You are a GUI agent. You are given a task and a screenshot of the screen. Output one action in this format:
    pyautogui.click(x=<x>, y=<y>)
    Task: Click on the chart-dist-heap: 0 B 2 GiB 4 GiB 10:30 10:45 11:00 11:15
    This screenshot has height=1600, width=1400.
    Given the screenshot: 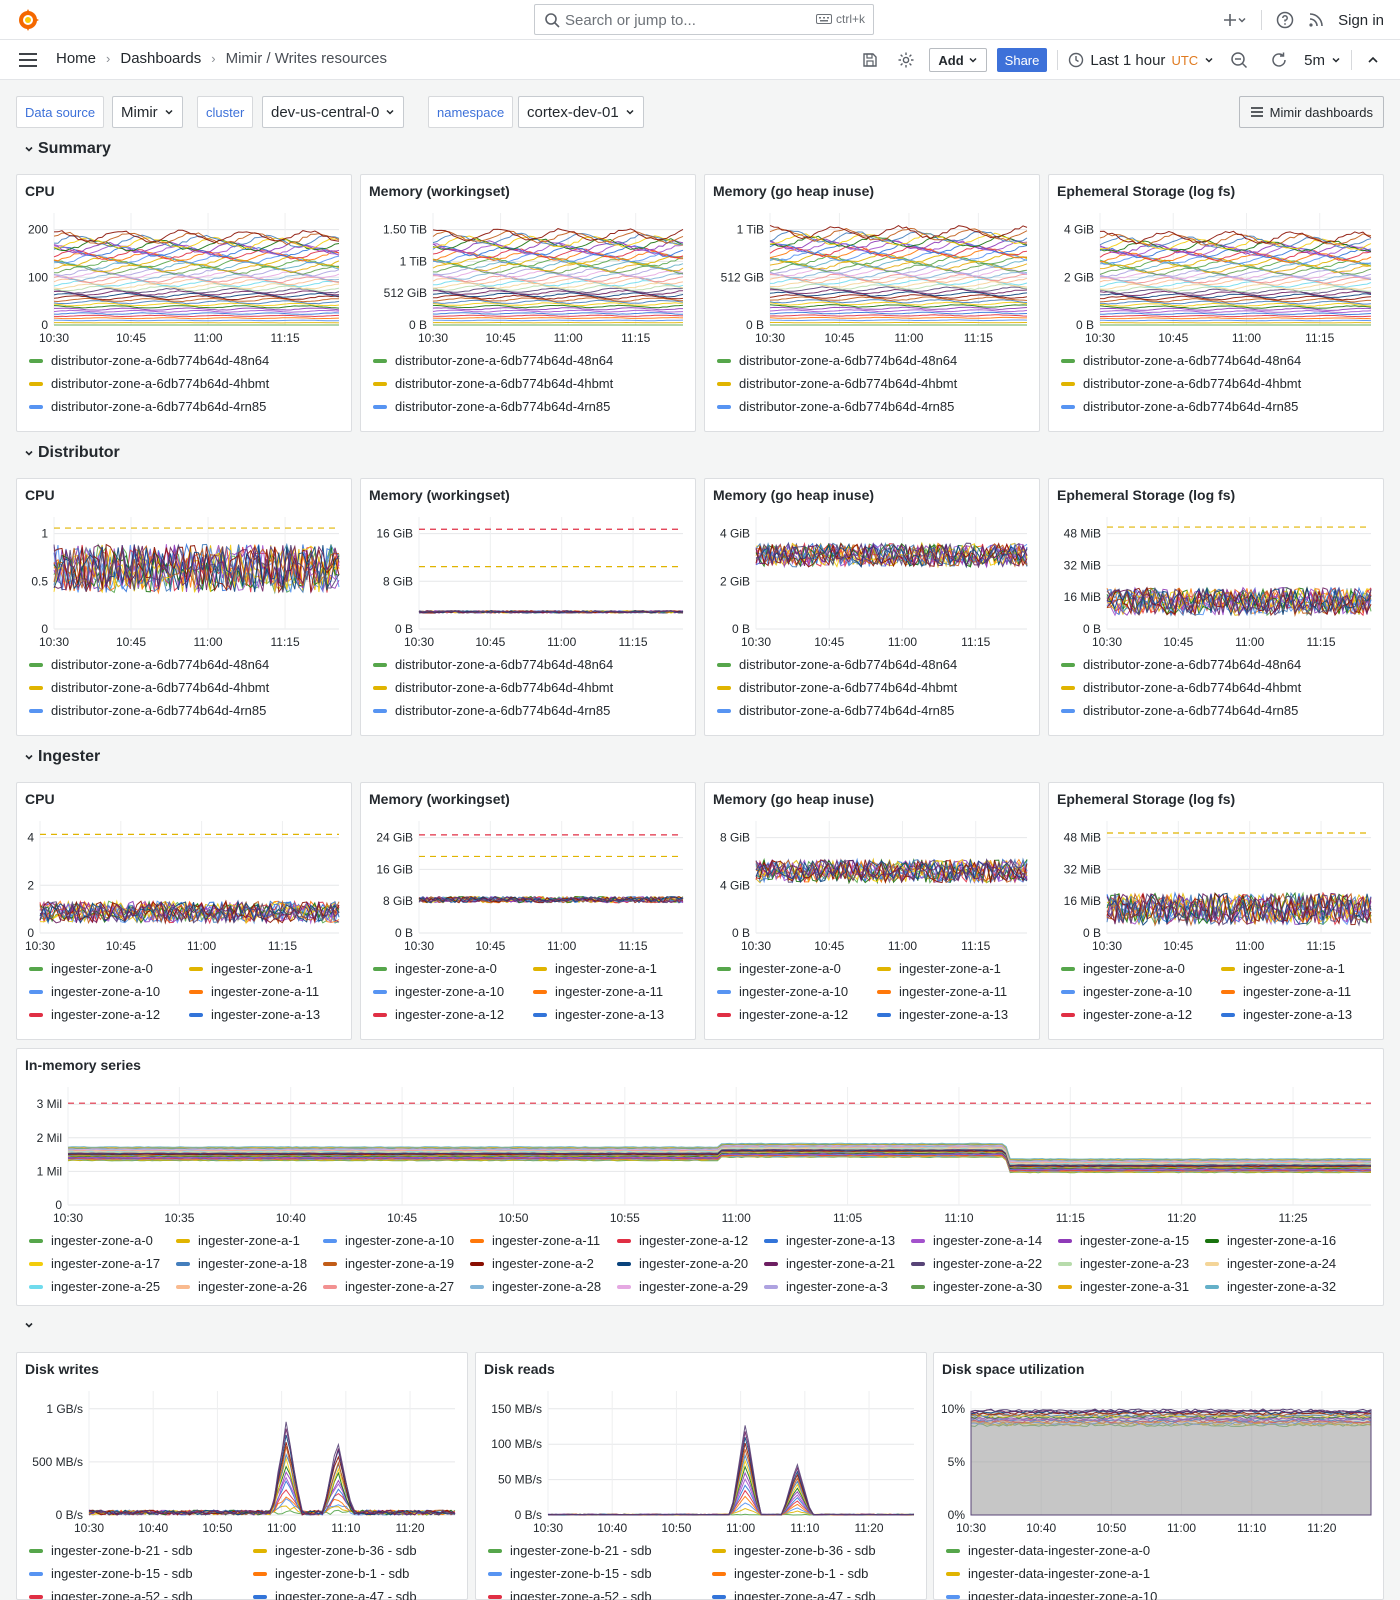 What is the action you would take?
    pyautogui.click(x=873, y=566)
    